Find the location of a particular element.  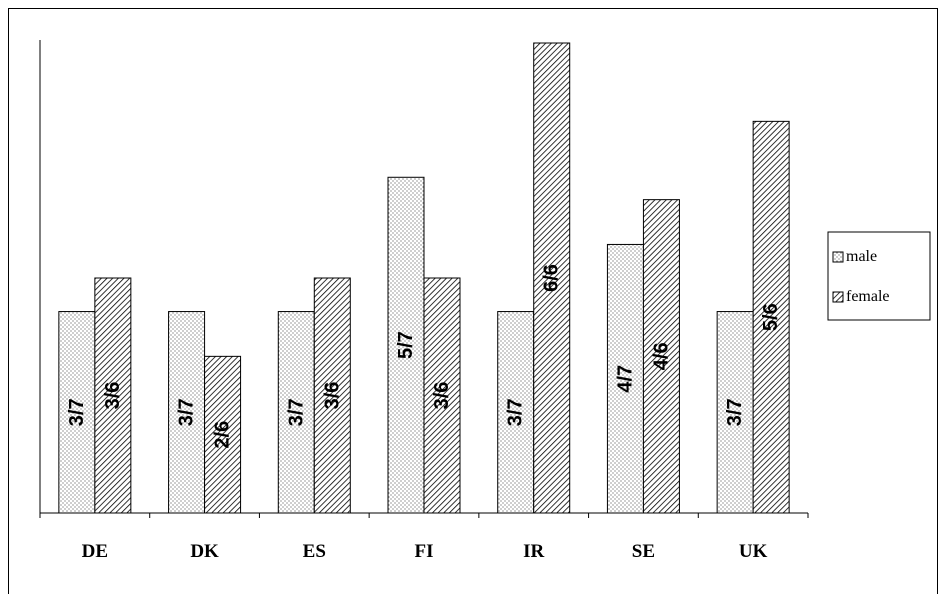

bar-female-ir is located at coordinates (552, 278).